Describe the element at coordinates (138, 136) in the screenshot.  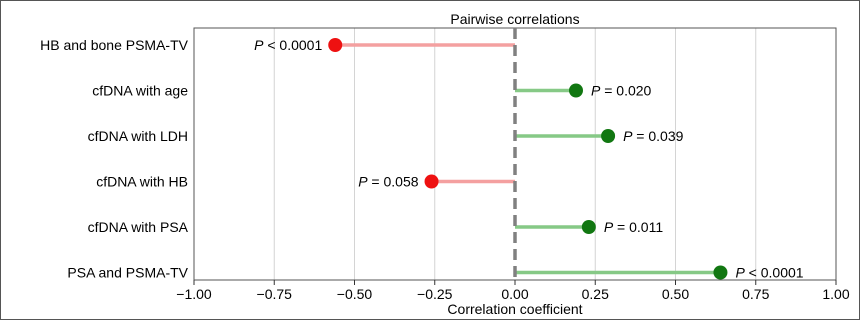
I see `category-label: cfDNA with LDH` at that location.